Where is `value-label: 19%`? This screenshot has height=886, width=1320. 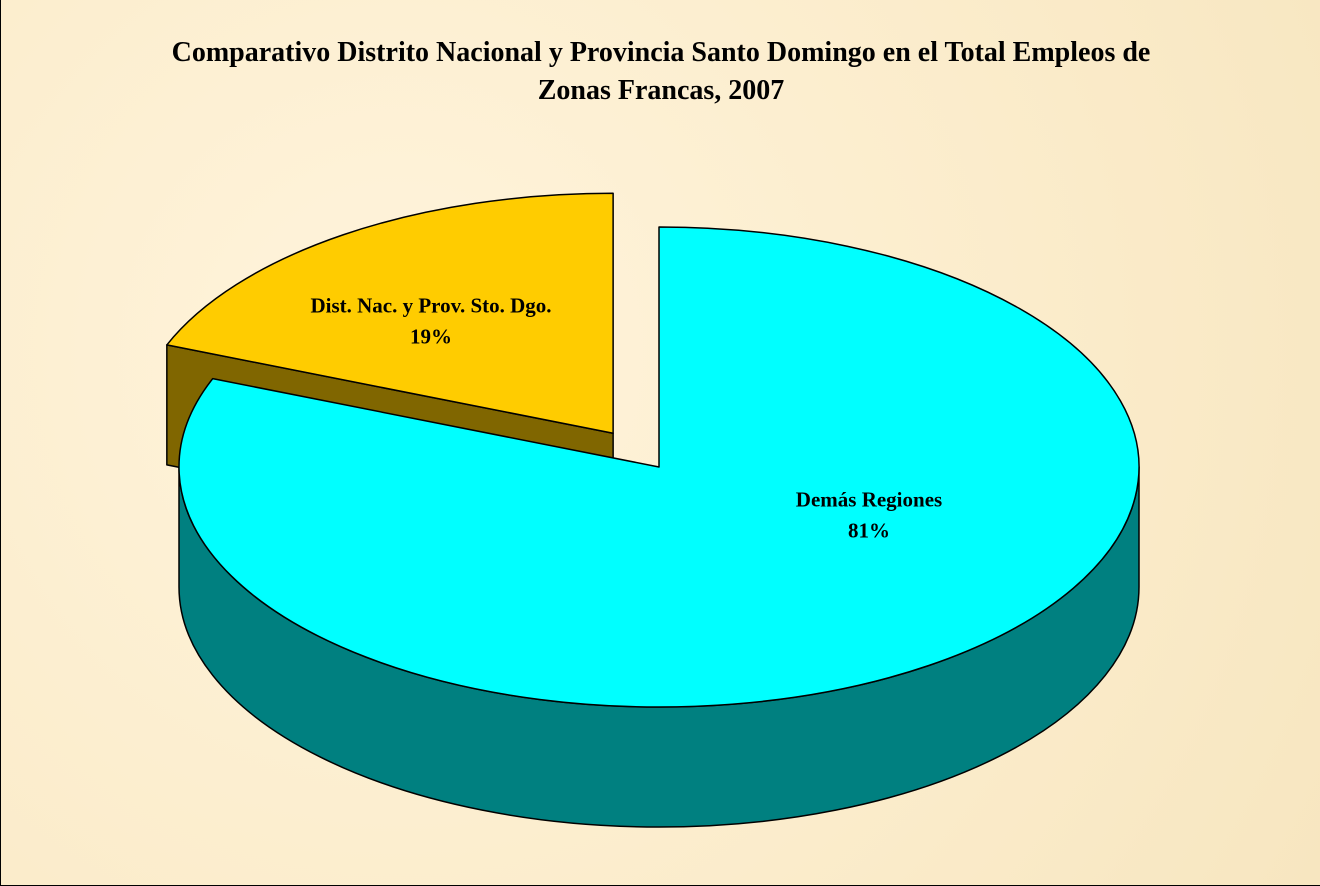
value-label: 19% is located at coordinates (431, 336).